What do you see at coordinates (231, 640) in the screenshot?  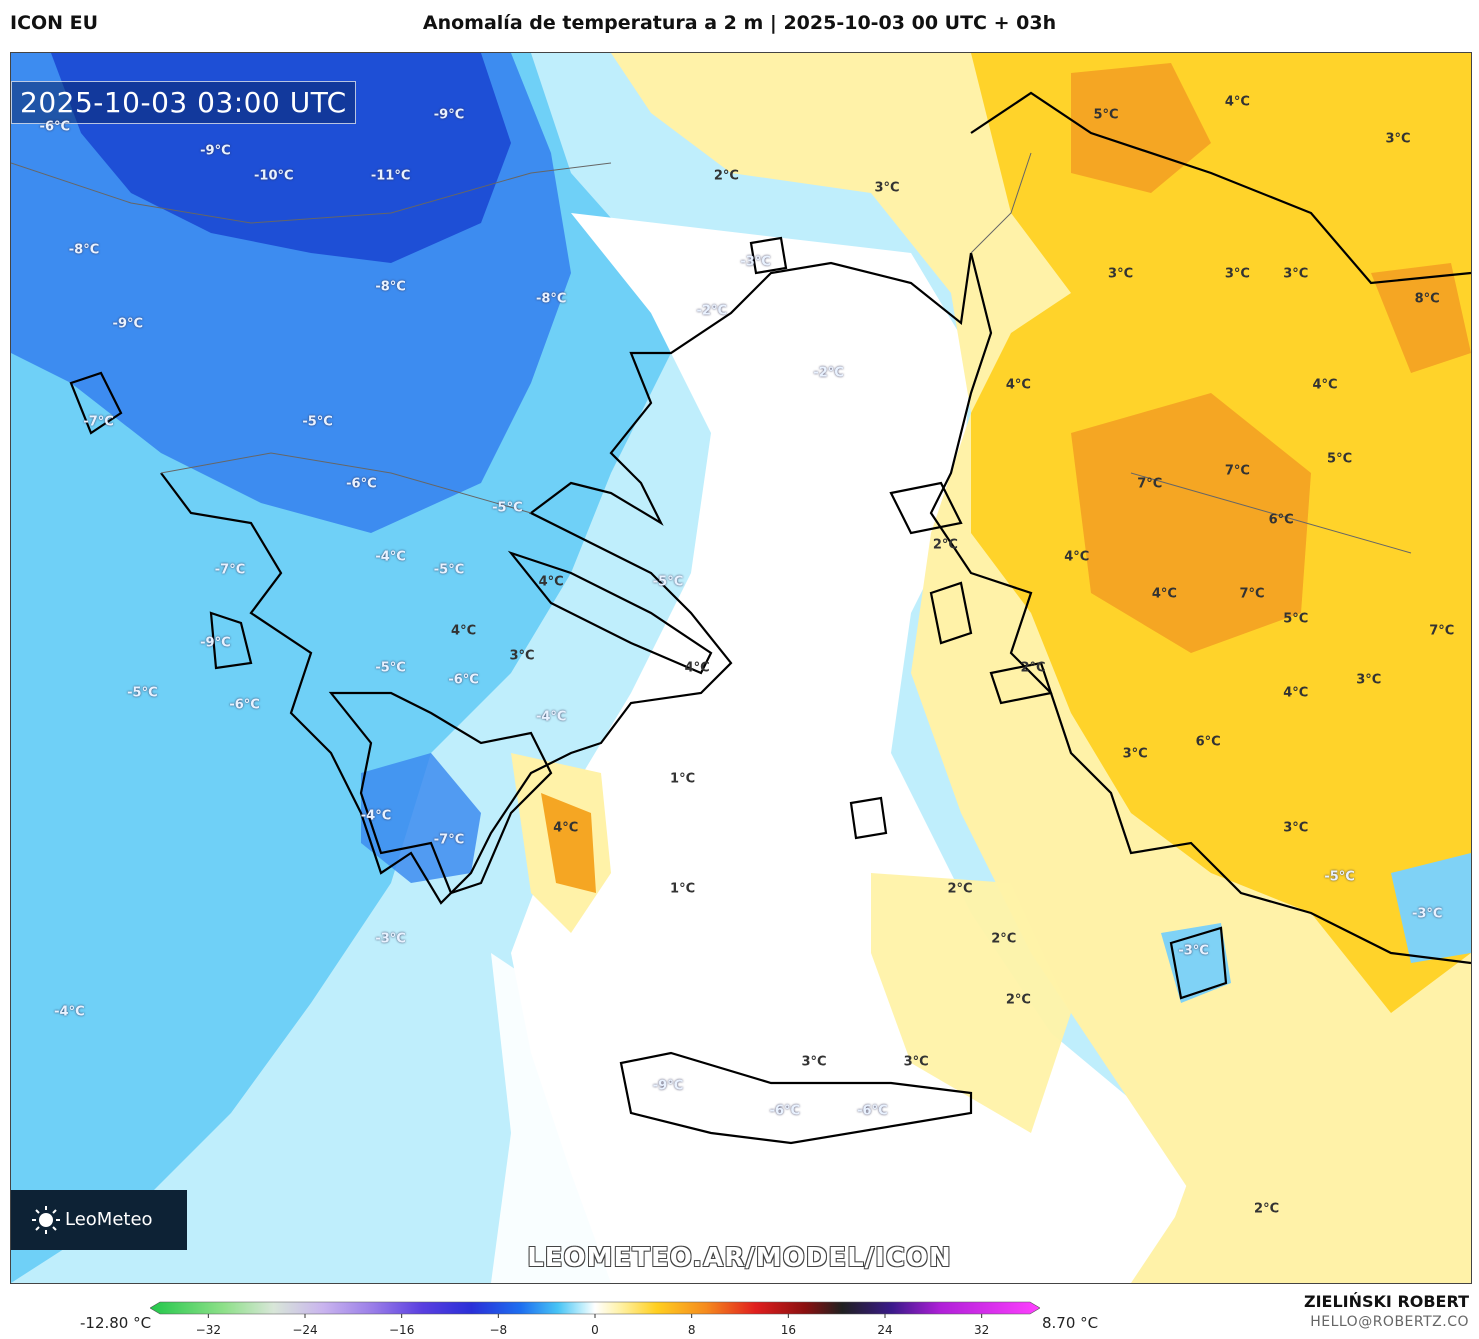 I see `coast-kefalonia` at bounding box center [231, 640].